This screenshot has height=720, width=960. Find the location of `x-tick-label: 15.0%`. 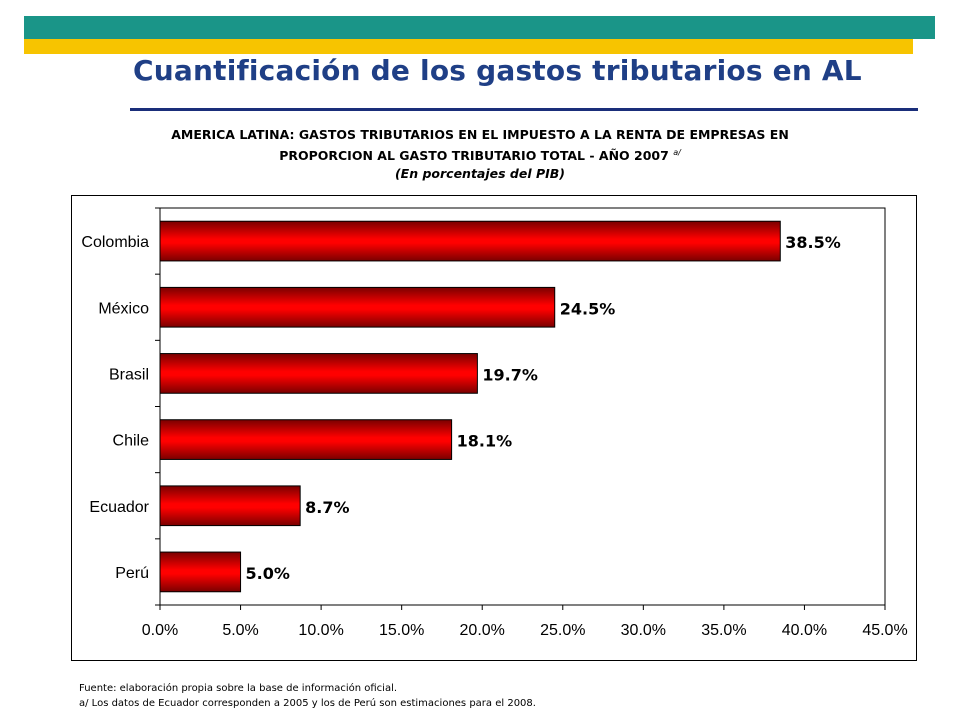

x-tick-label: 15.0% is located at coordinates (401, 630).